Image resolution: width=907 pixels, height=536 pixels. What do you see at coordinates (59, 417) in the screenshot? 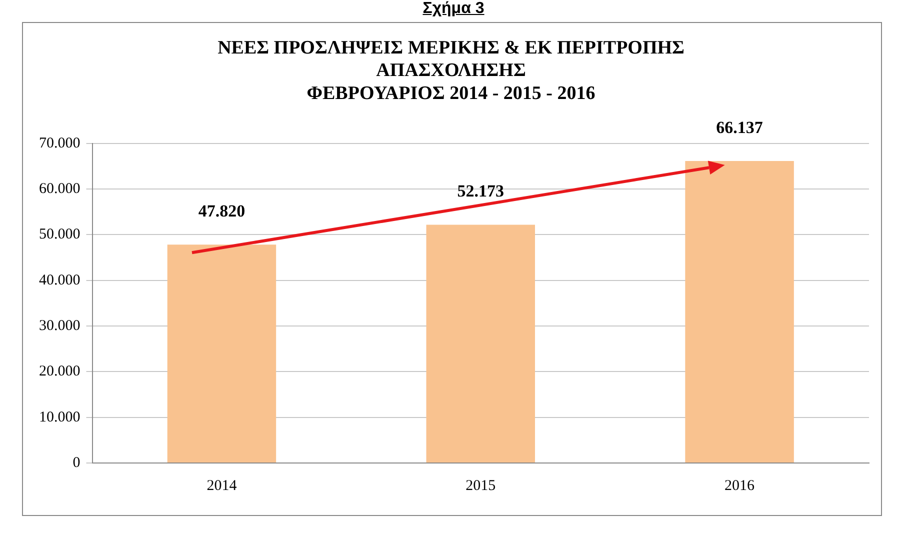
I see `y-tick-label: 10.000` at bounding box center [59, 417].